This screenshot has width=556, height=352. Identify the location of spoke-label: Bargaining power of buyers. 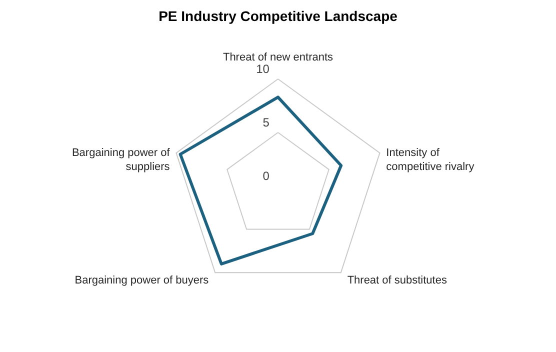
(142, 280).